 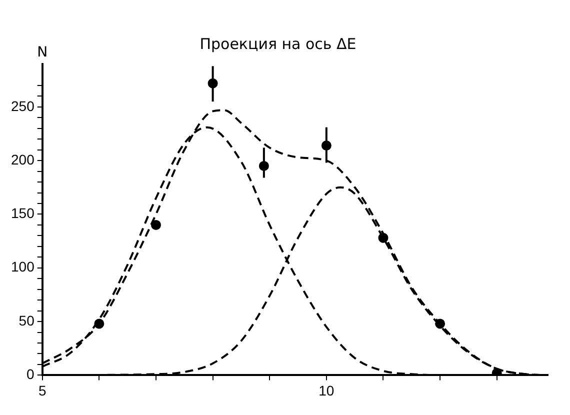 I want to click on y-tick-label: 50, so click(x=26, y=320).